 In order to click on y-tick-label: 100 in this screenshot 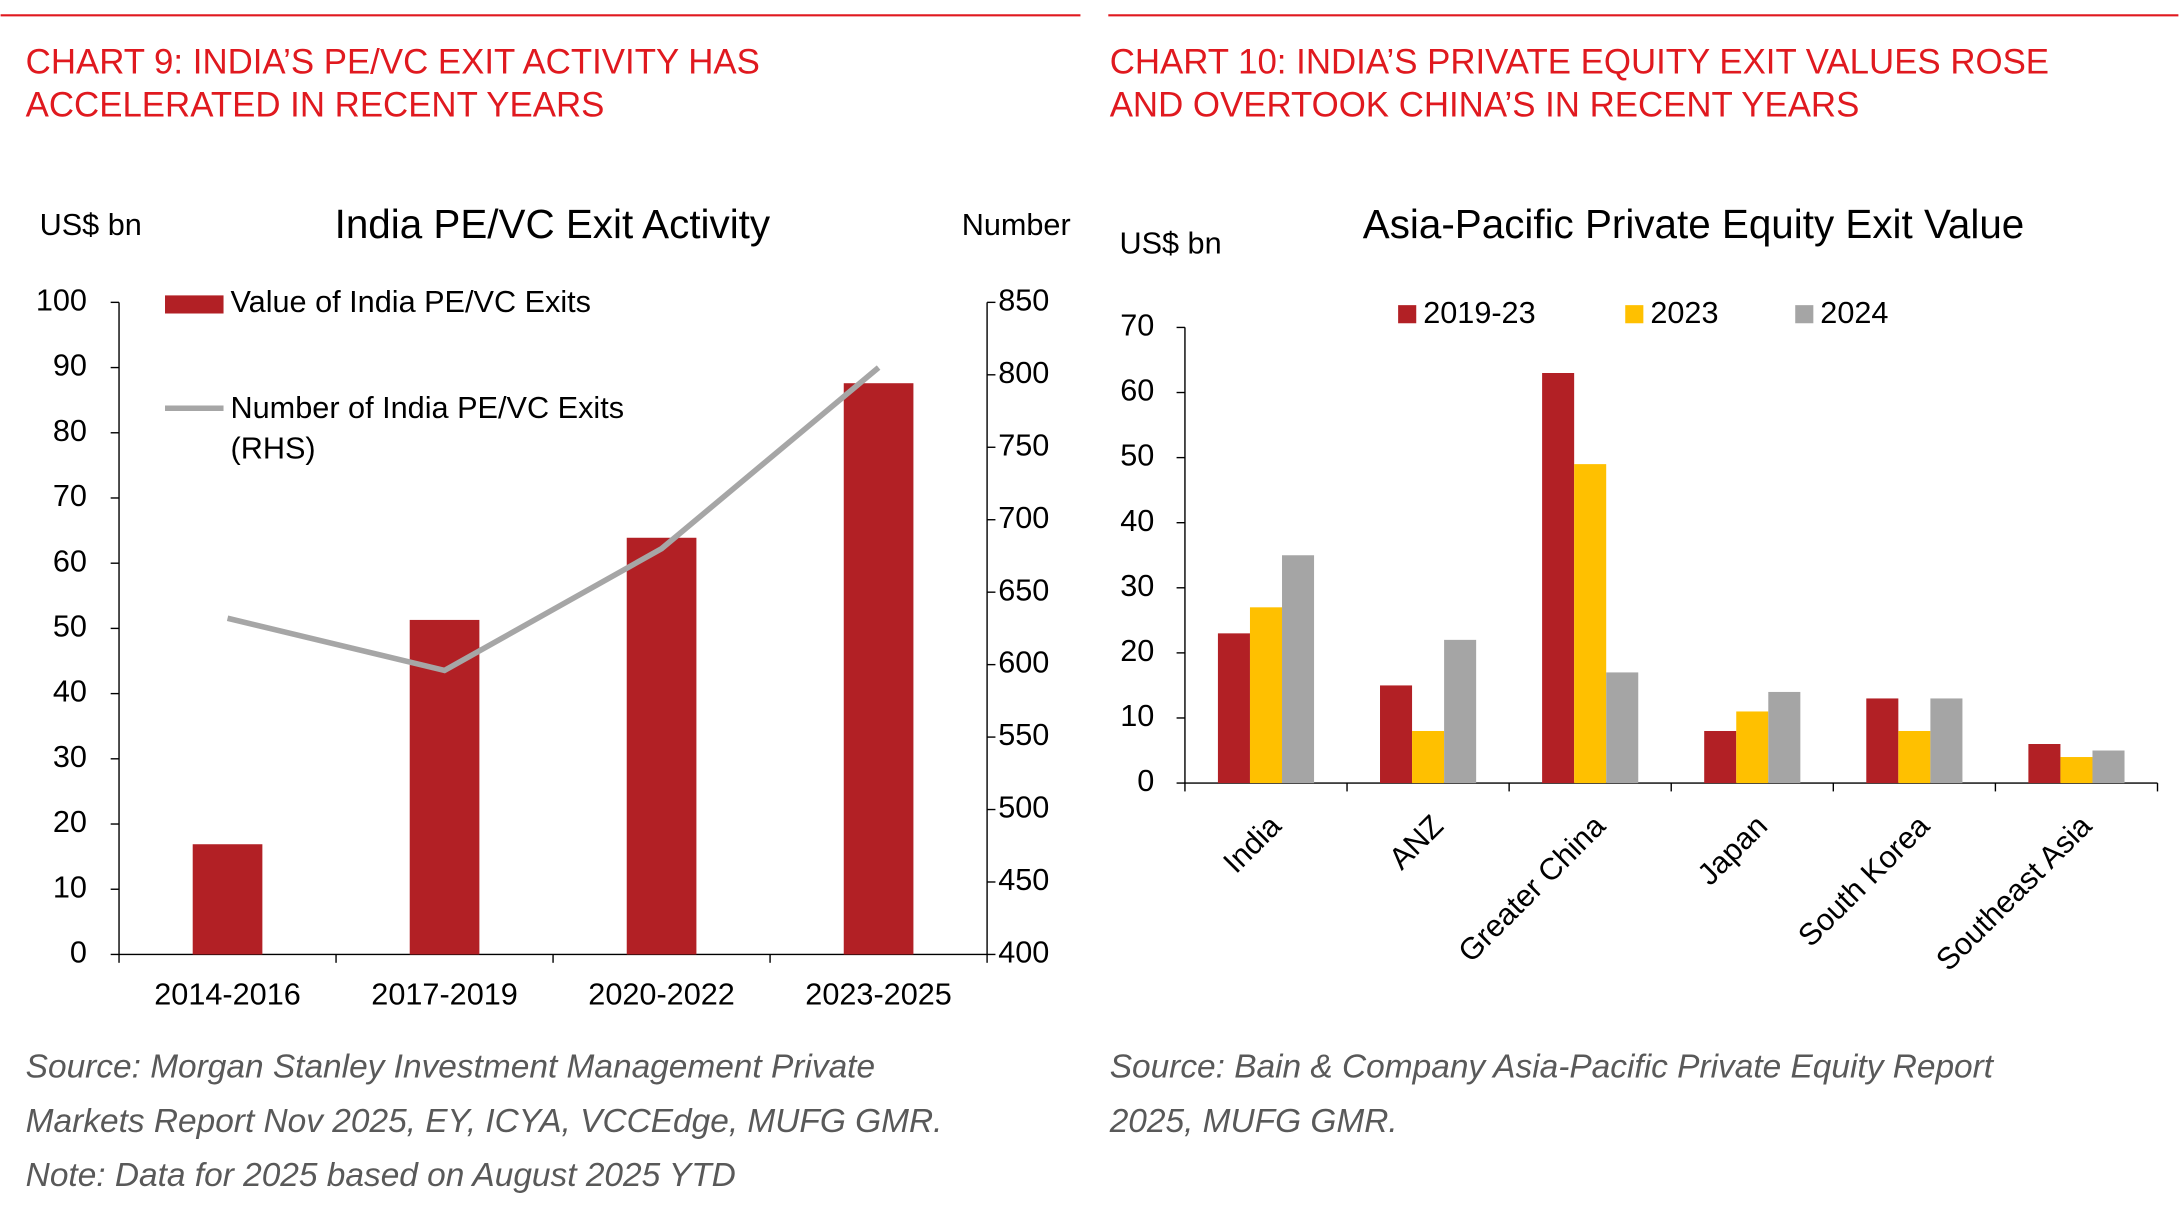, I will do `click(61, 300)`.